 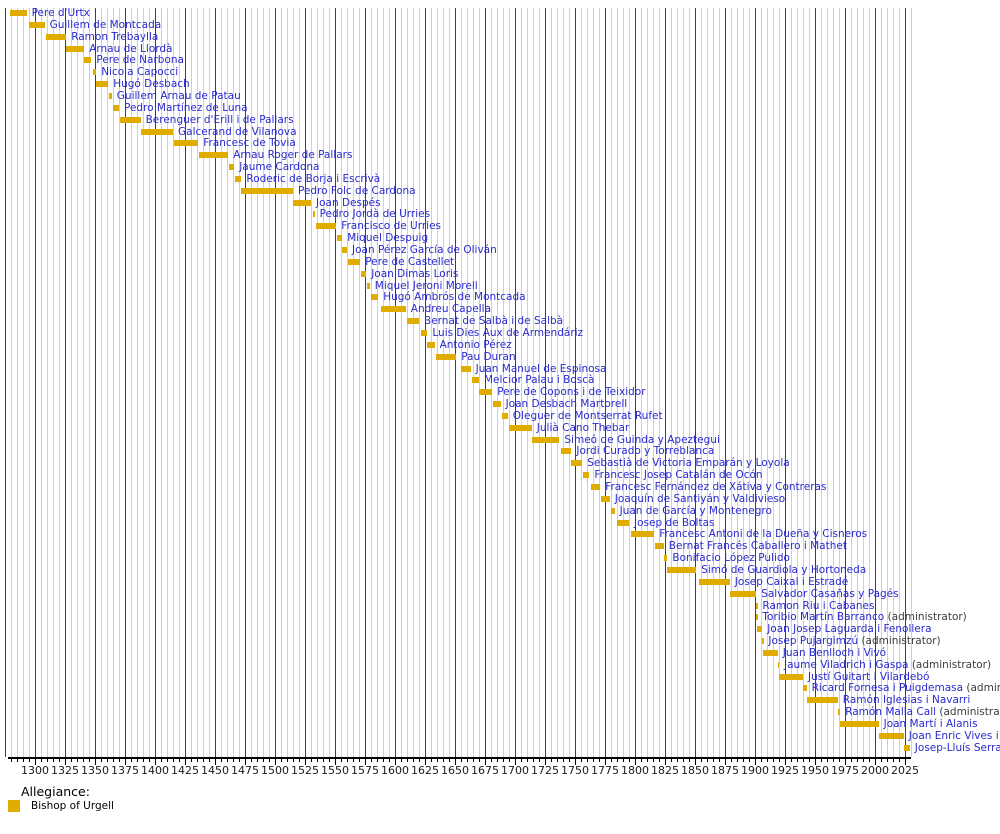 What do you see at coordinates (220, 120) in the screenshot?
I see `bishop-name-link: Berenguer d'Erill i de Pallars` at bounding box center [220, 120].